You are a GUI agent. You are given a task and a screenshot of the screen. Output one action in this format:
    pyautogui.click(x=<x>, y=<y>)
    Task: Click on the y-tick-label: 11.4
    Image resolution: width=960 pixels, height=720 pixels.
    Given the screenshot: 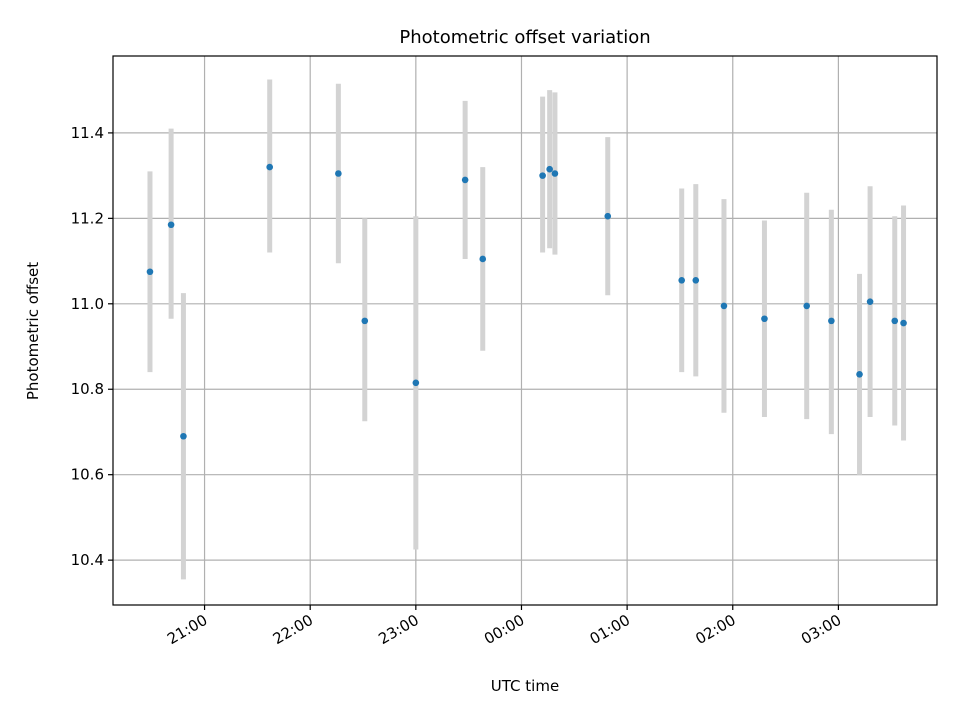 What is the action you would take?
    pyautogui.click(x=87, y=133)
    